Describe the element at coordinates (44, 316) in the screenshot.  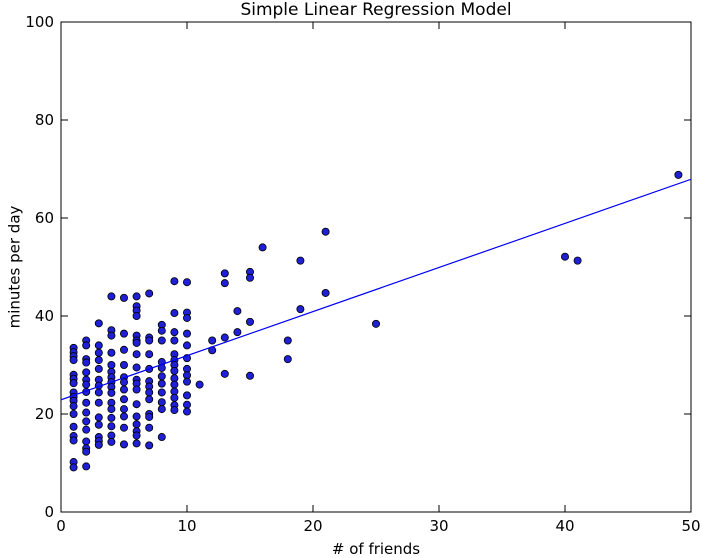
I see `y-tick-label: 40` at that location.